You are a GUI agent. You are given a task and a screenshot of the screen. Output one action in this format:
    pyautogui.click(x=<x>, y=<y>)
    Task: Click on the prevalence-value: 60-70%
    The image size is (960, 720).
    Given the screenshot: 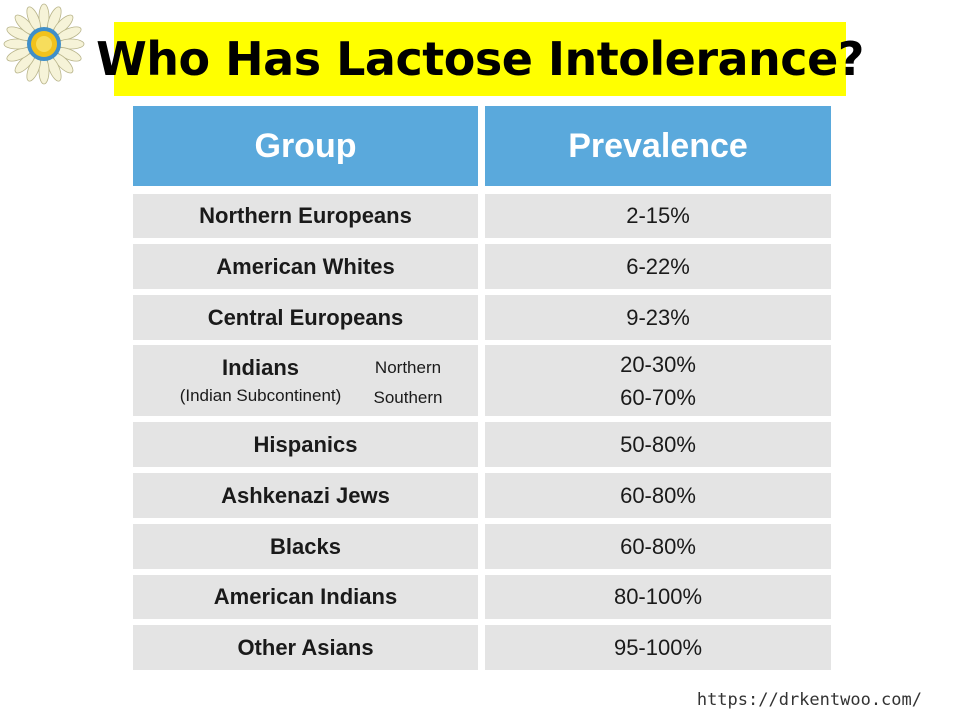 What is the action you would take?
    pyautogui.click(x=658, y=397)
    